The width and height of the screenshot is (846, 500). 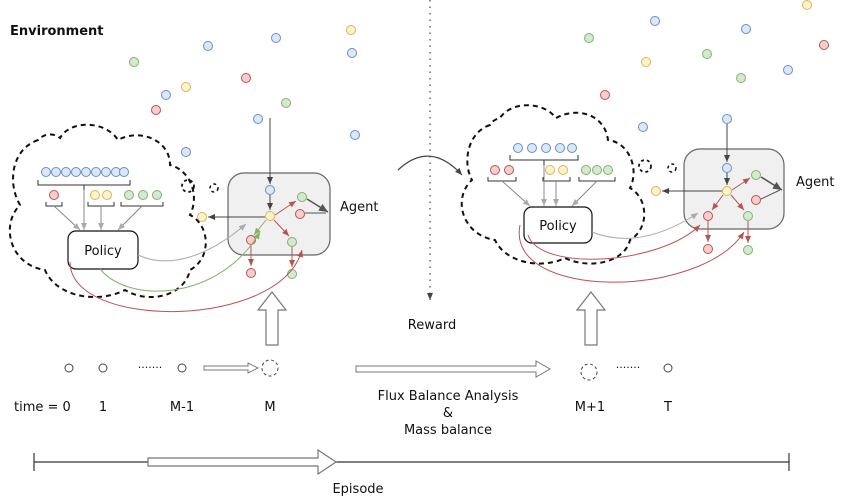 I want to click on timeline-dots-left: ·······, so click(x=150, y=367).